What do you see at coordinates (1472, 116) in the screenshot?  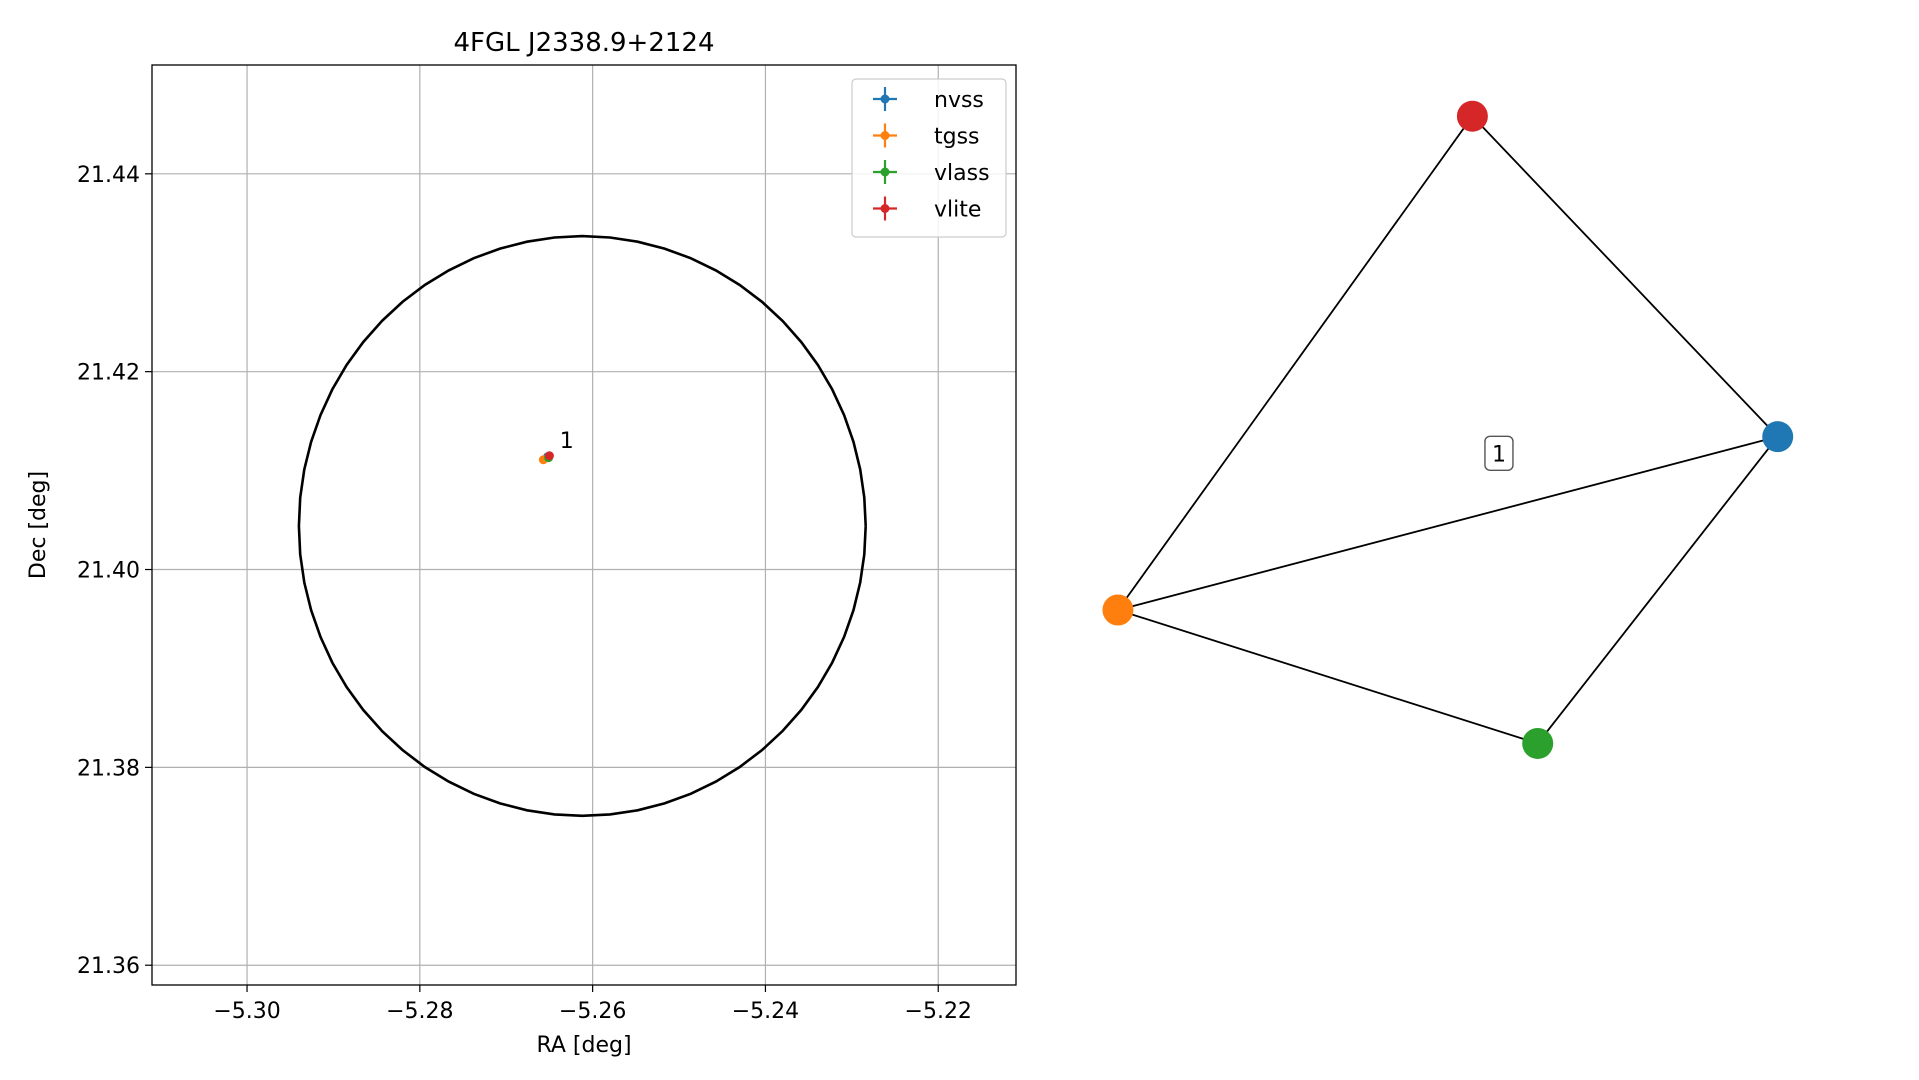 I see `node-vlite` at bounding box center [1472, 116].